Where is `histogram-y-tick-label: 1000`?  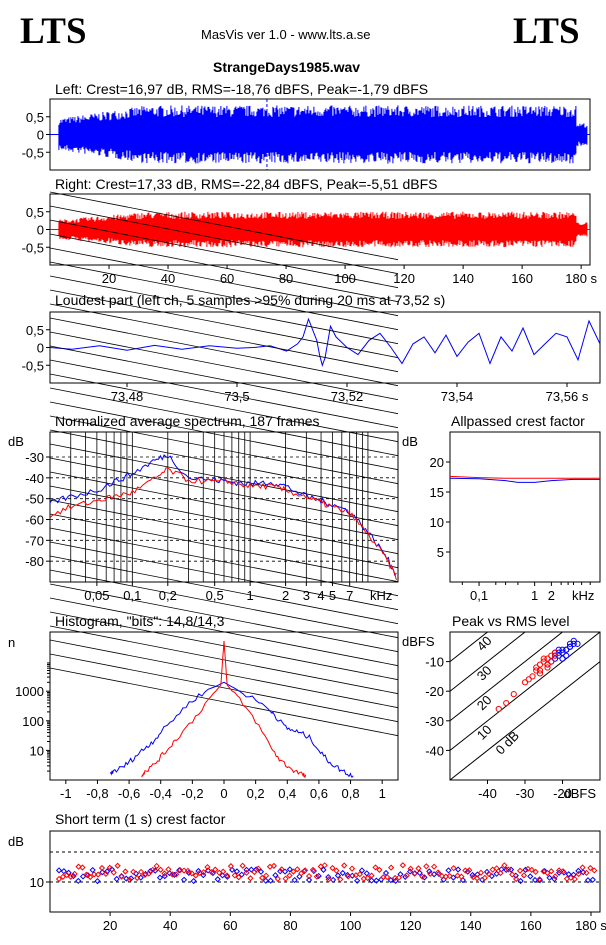
histogram-y-tick-label: 1000 is located at coordinates (29, 691).